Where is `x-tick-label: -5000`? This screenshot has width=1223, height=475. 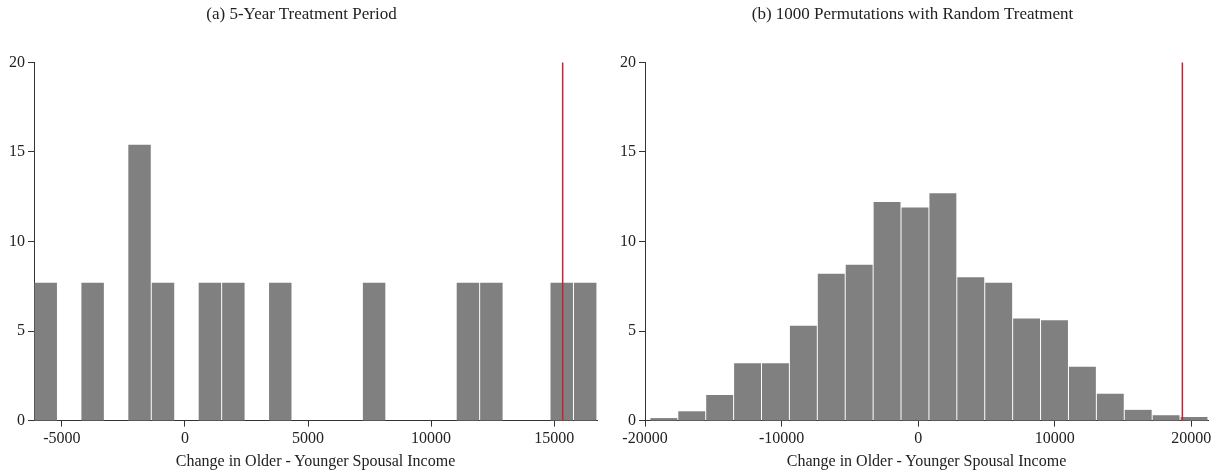
x-tick-label: -5000 is located at coordinates (62, 438).